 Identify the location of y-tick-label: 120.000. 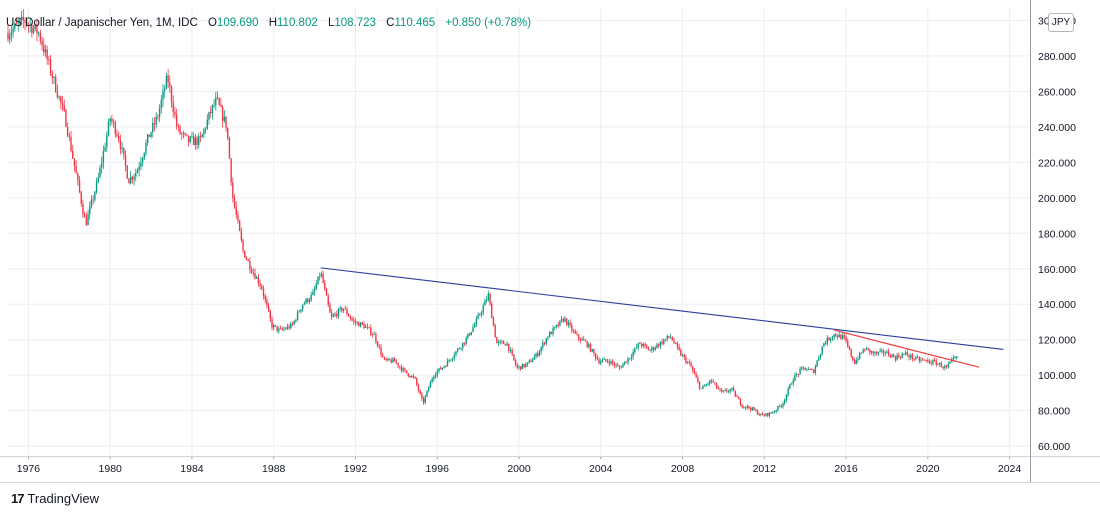
(1057, 341).